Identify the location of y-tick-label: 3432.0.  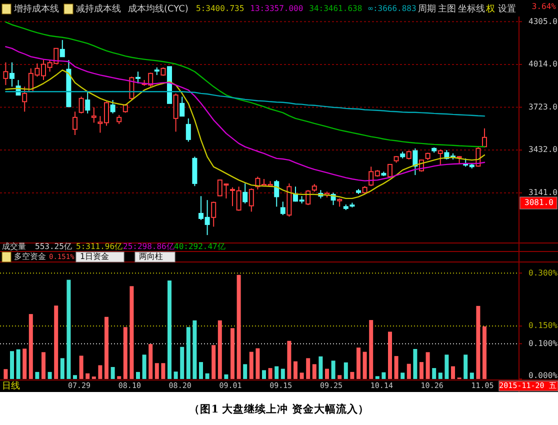
(543, 149).